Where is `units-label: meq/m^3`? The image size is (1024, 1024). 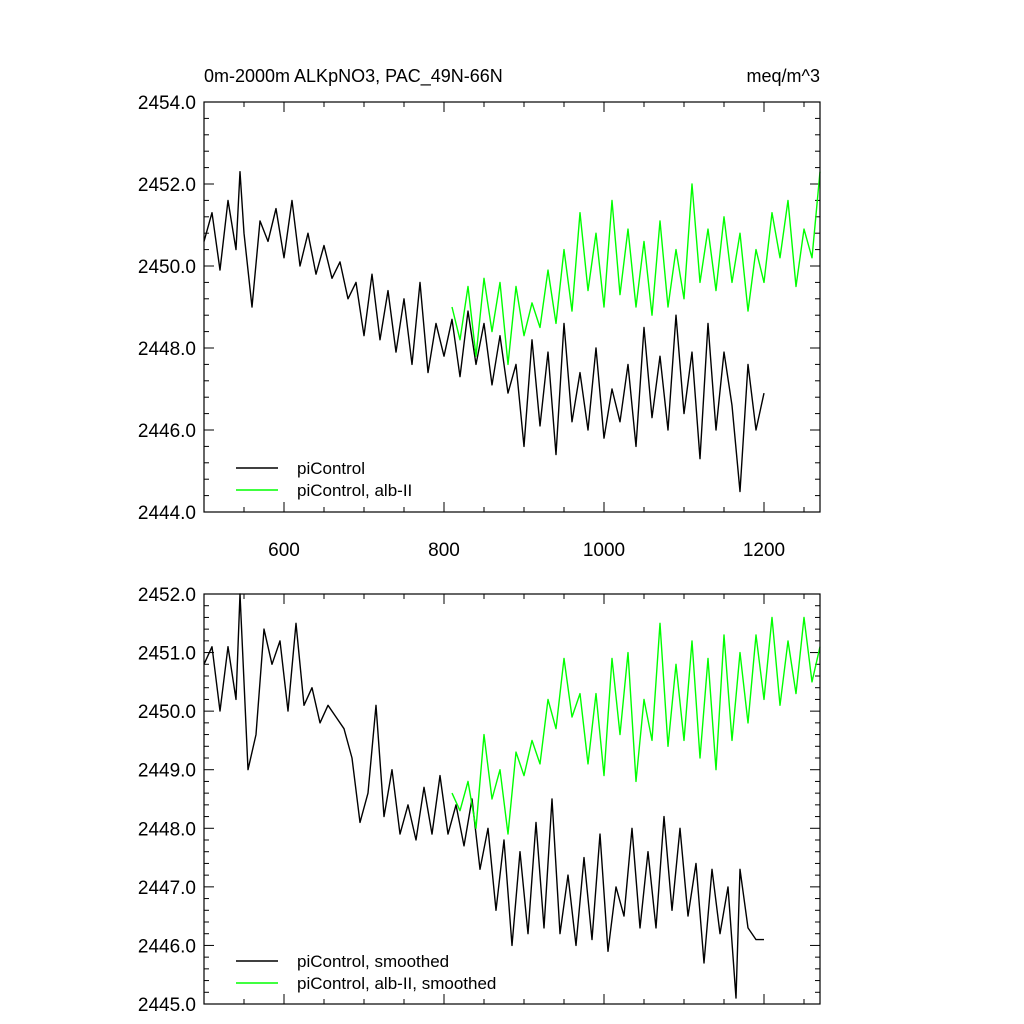 units-label: meq/m^3 is located at coordinates (783, 76).